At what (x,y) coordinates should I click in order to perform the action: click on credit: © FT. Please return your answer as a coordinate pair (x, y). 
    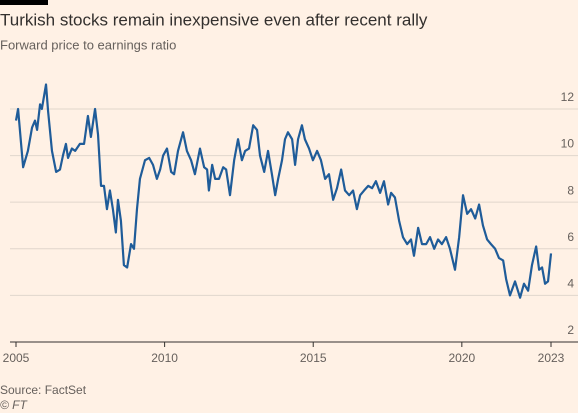
    Looking at the image, I should click on (14, 405).